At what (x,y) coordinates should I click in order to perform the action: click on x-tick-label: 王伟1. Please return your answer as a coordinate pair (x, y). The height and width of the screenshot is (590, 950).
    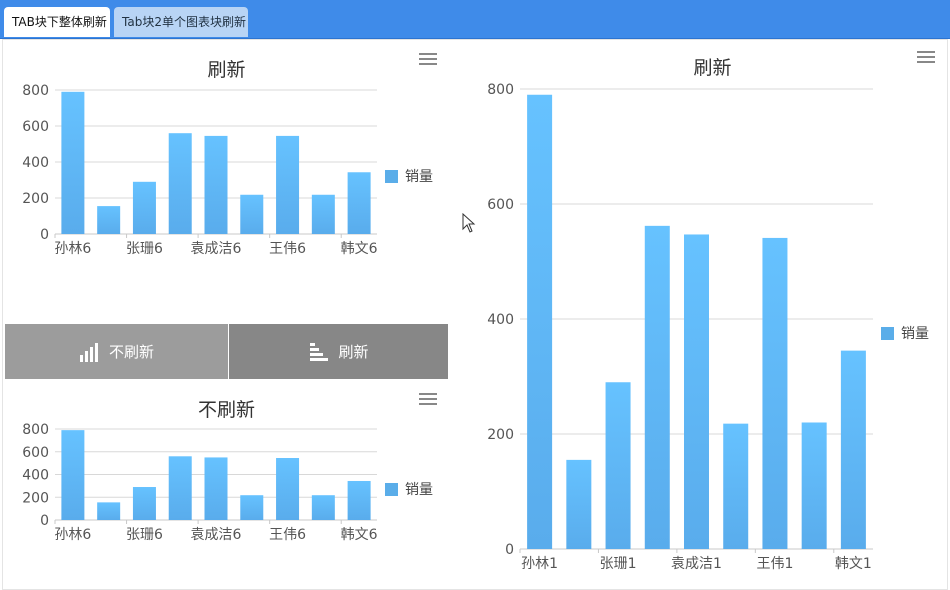
    Looking at the image, I should click on (774, 564).